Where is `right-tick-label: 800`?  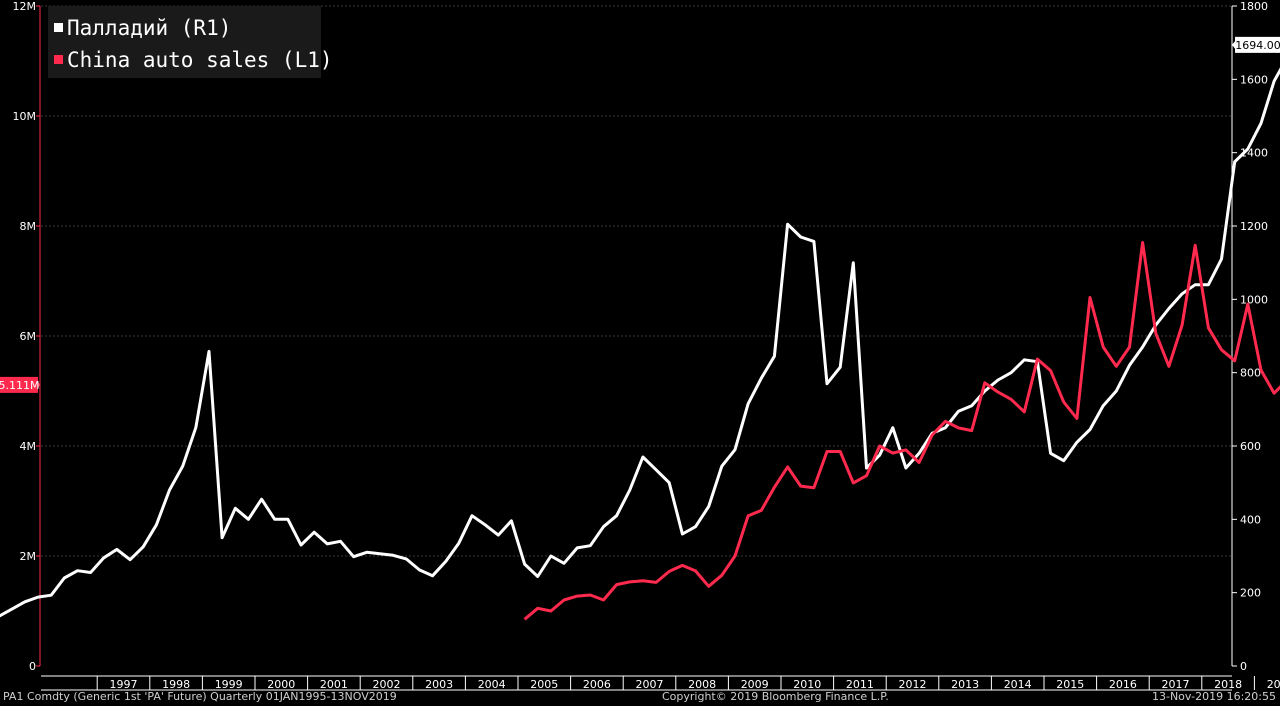
right-tick-label: 800 is located at coordinates (1250, 373).